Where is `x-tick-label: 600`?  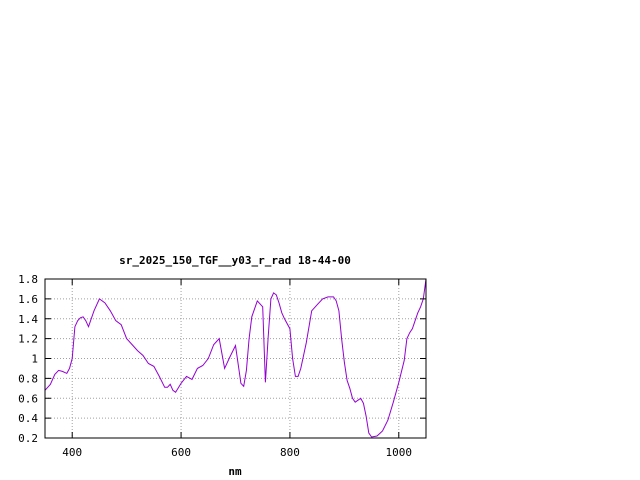 x-tick-label: 600 is located at coordinates (181, 452).